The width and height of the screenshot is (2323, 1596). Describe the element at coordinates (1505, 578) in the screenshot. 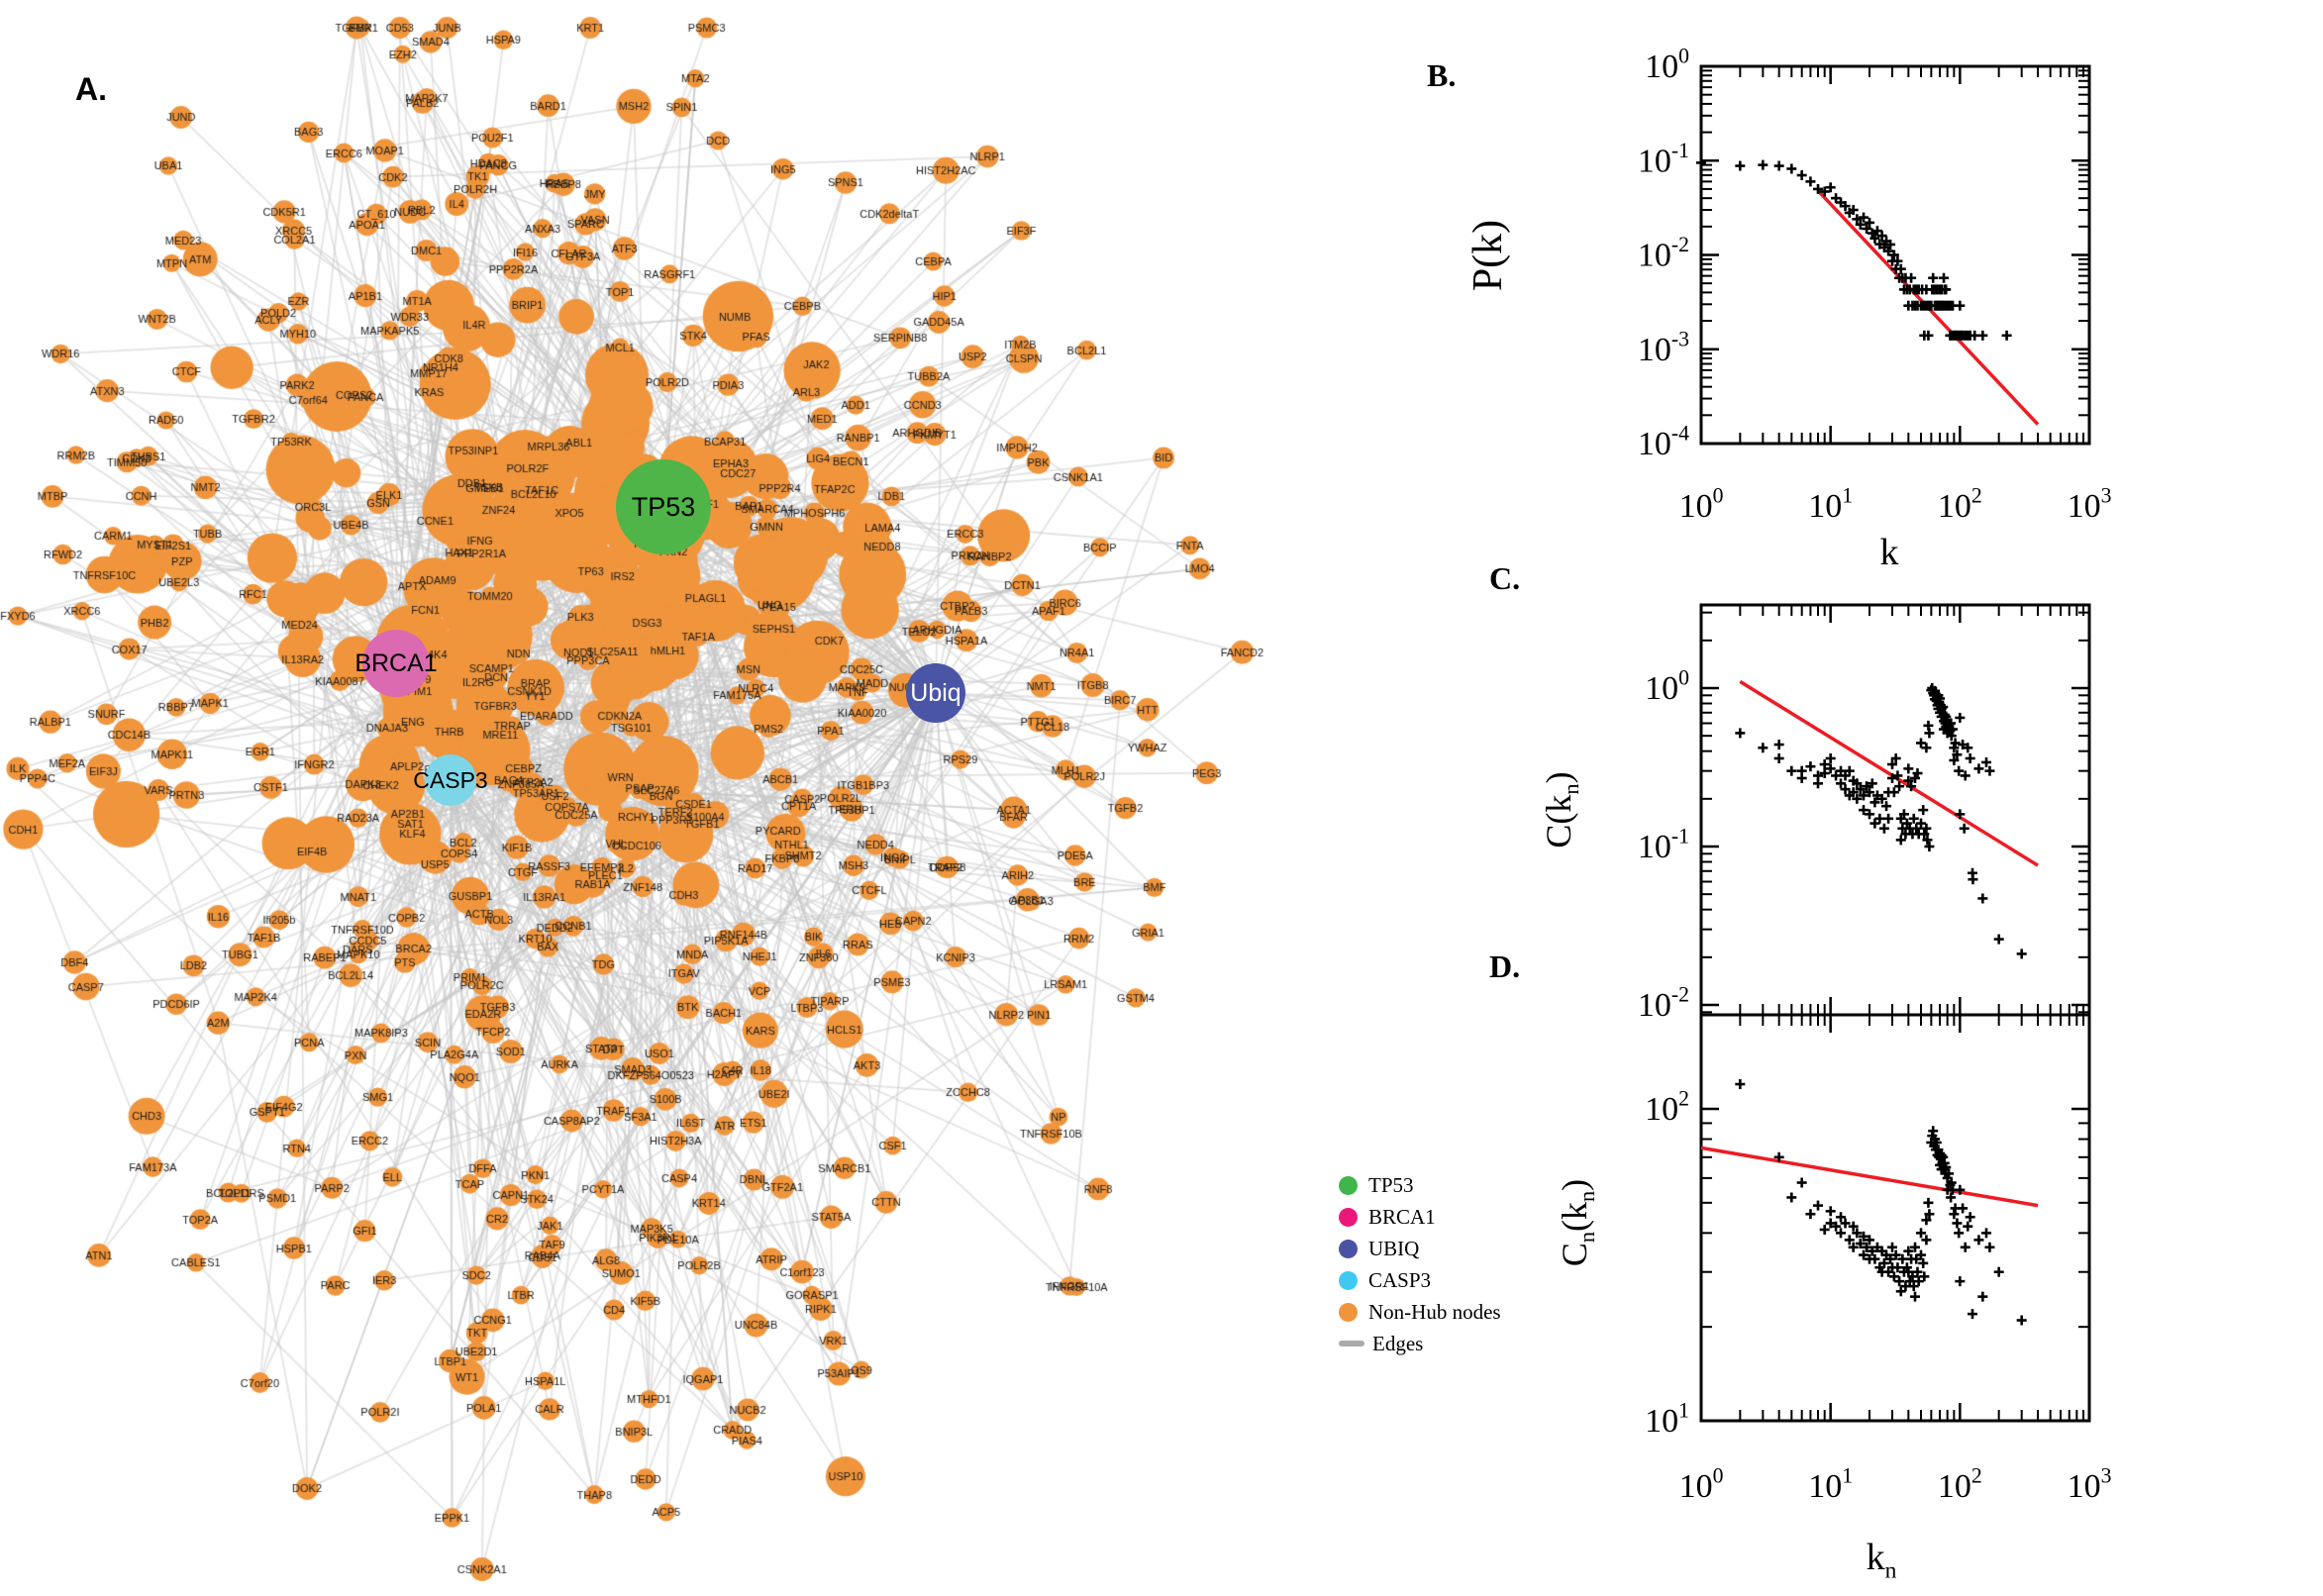

I see `panel-c-label: C.` at that location.